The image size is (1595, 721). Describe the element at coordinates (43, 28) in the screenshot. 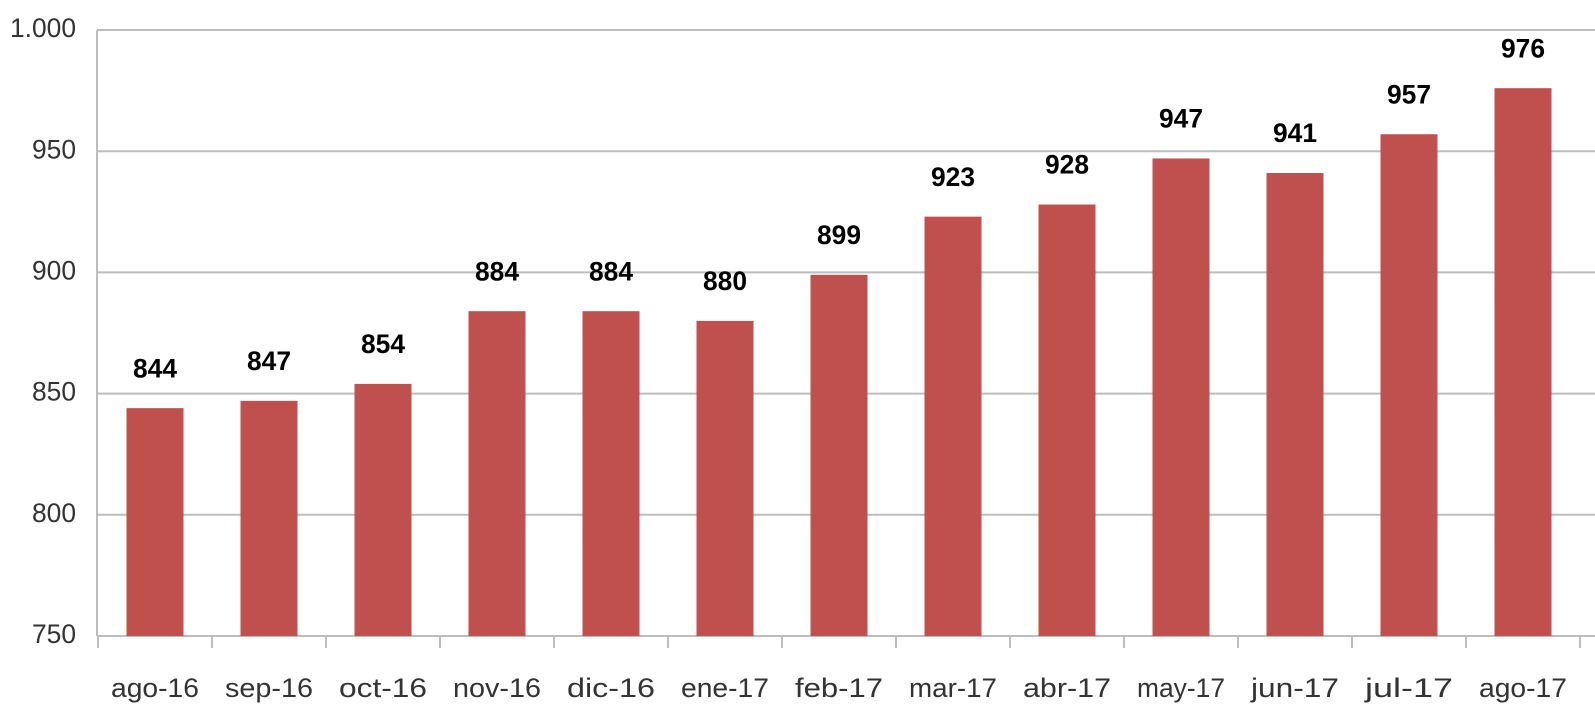

I see `y-tick-label: 1.000` at that location.